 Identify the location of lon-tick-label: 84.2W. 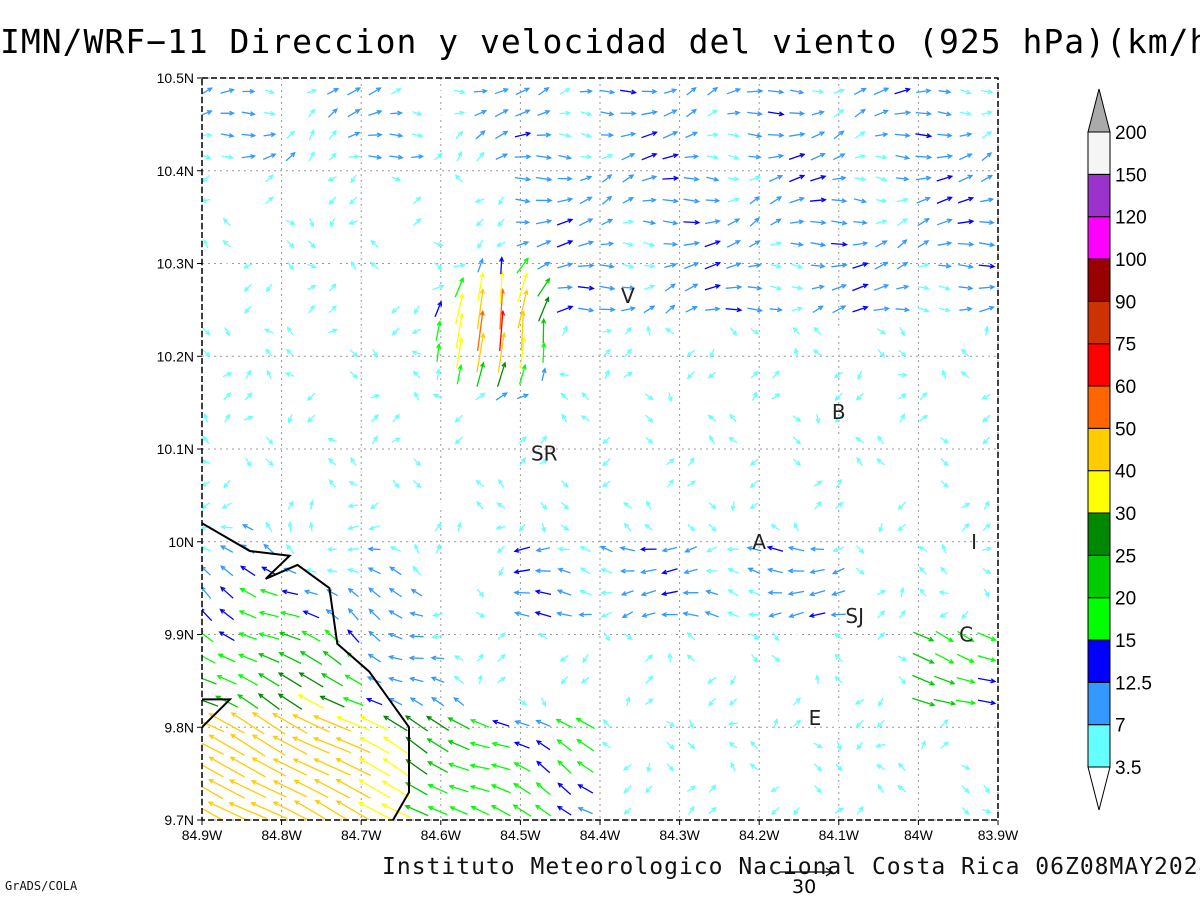
(759, 835).